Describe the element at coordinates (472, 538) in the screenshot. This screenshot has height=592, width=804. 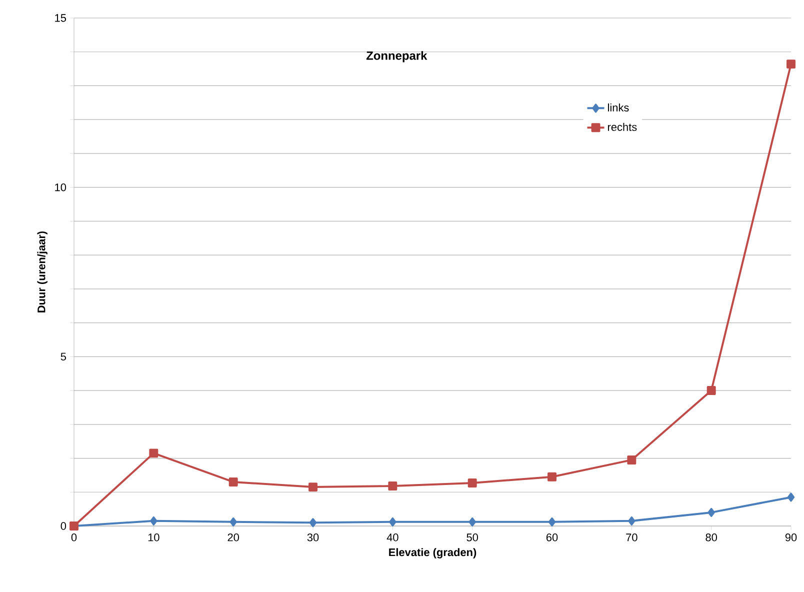
I see `x-tick-label: 50` at that location.